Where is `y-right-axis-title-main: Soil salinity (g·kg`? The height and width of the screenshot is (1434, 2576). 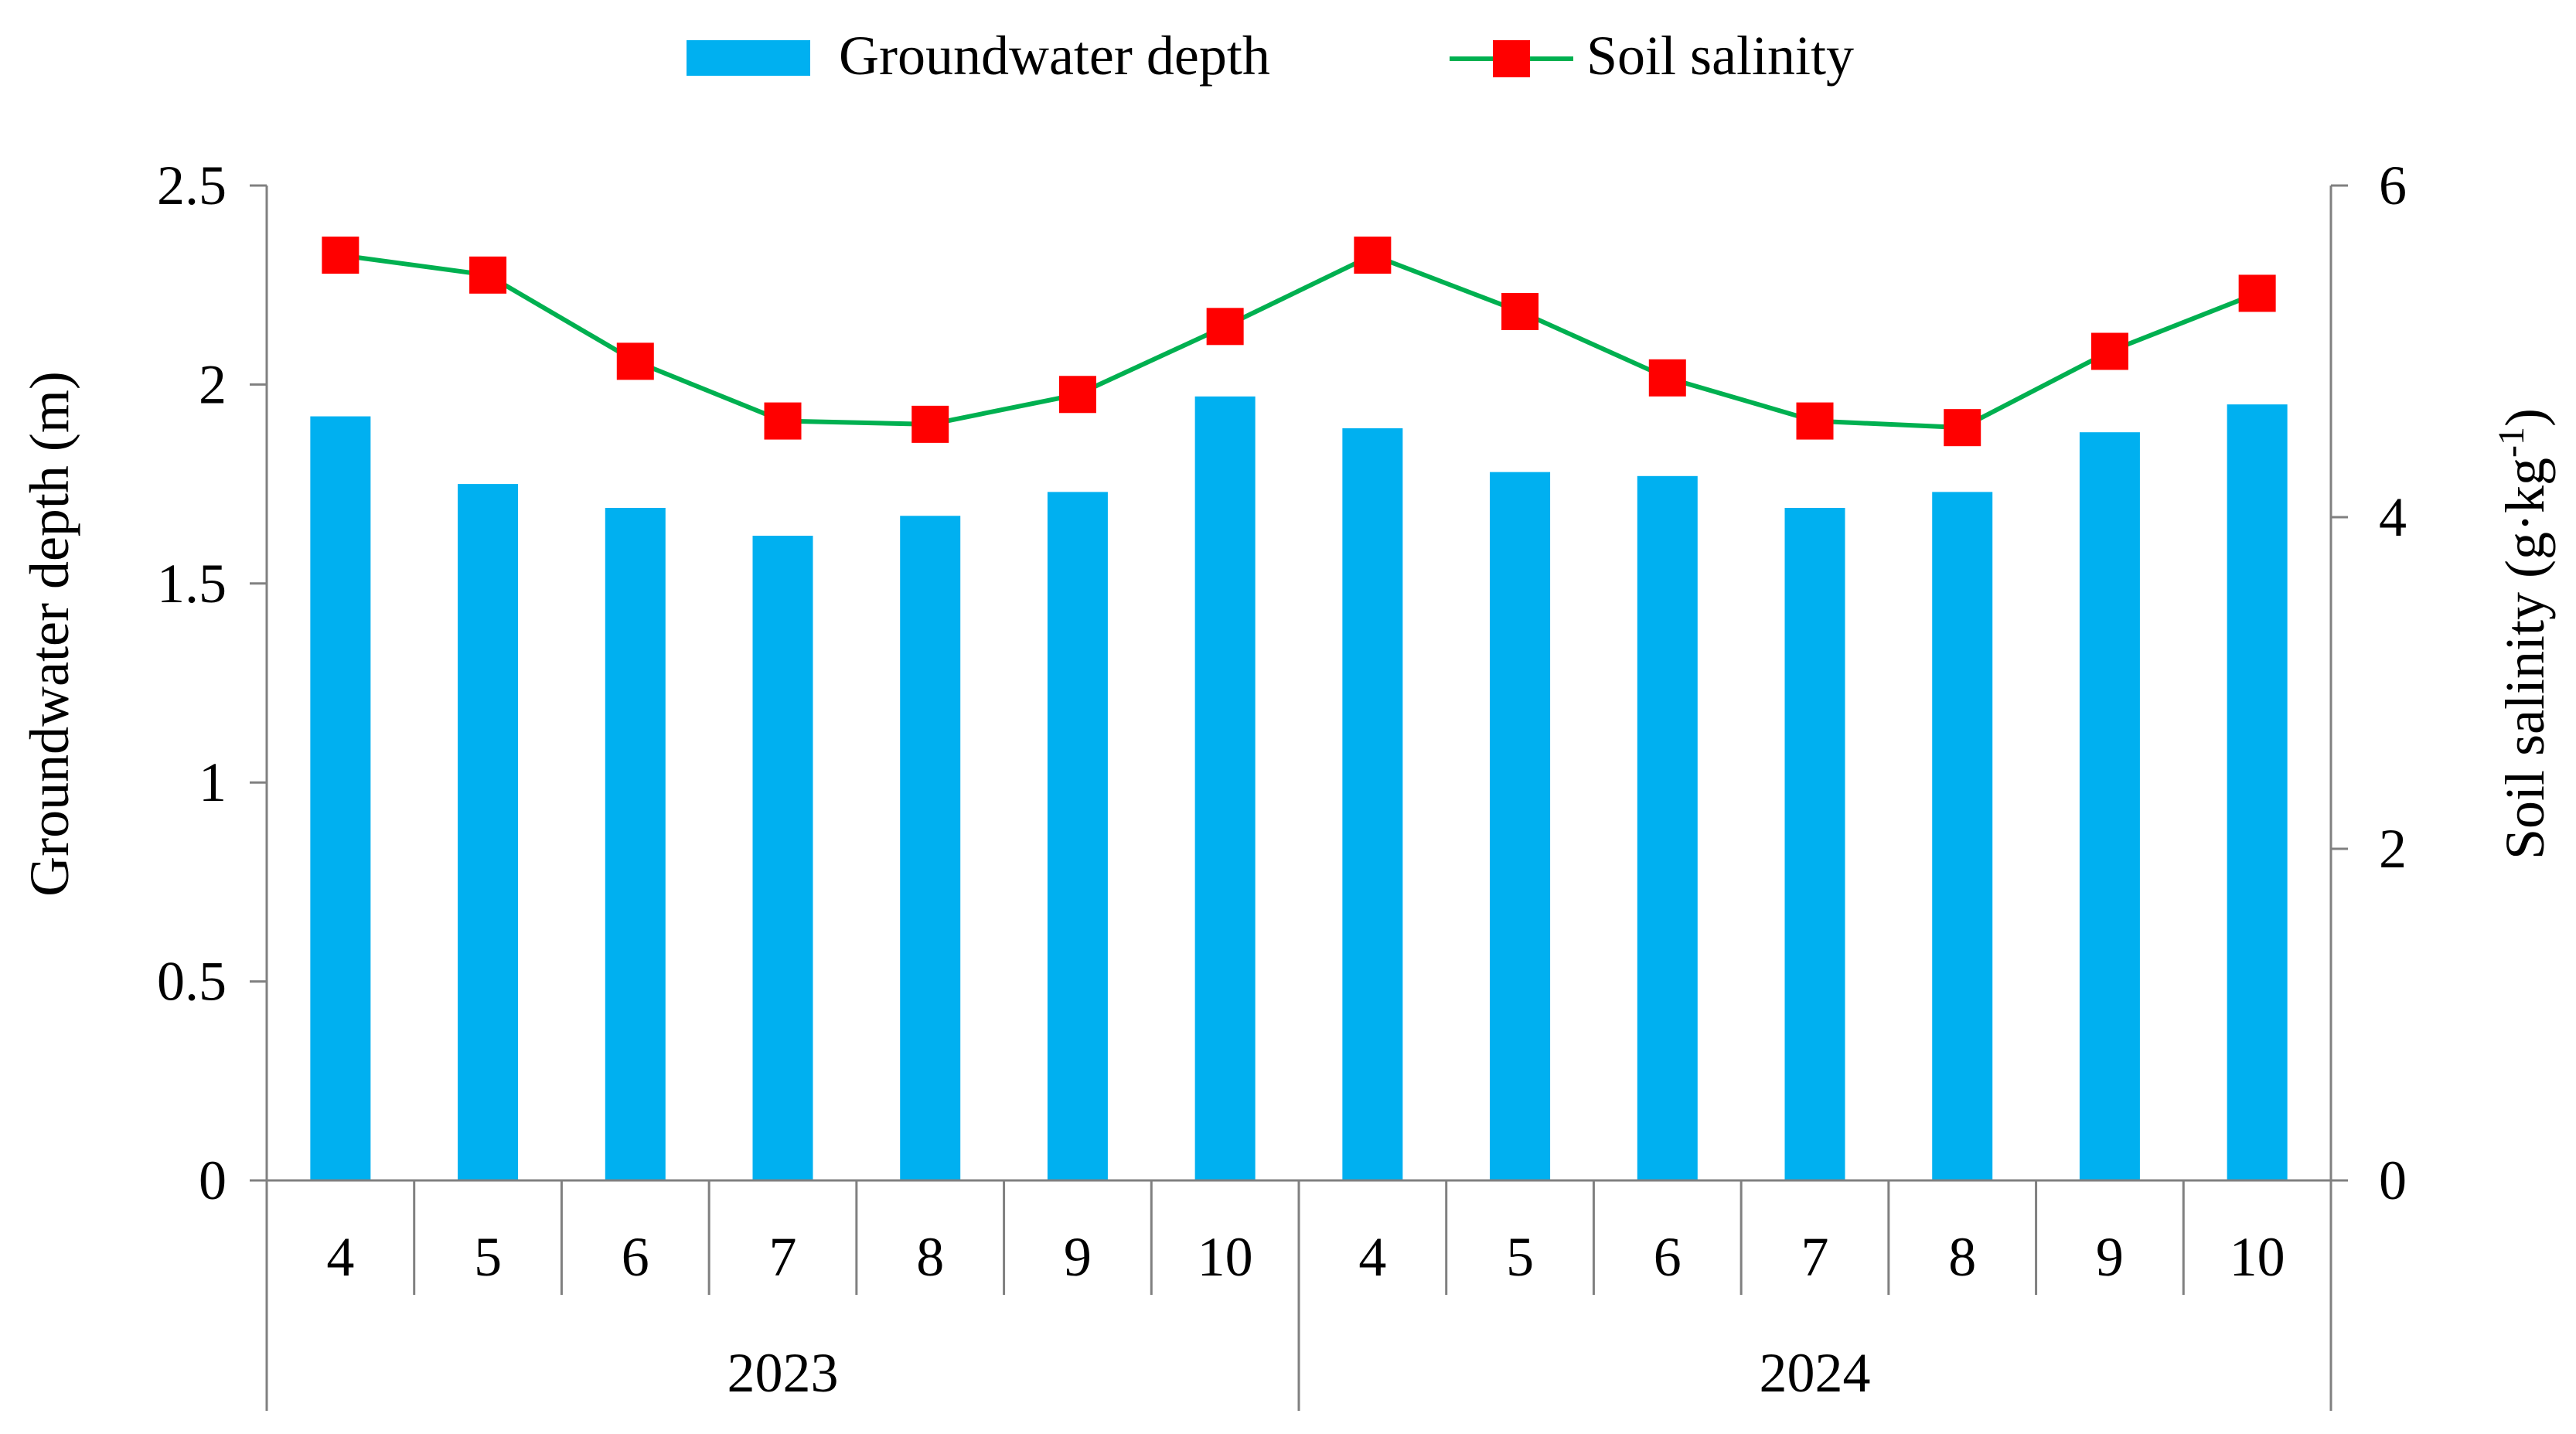 y-right-axis-title-main: Soil salinity (g·kg is located at coordinates (2525, 659).